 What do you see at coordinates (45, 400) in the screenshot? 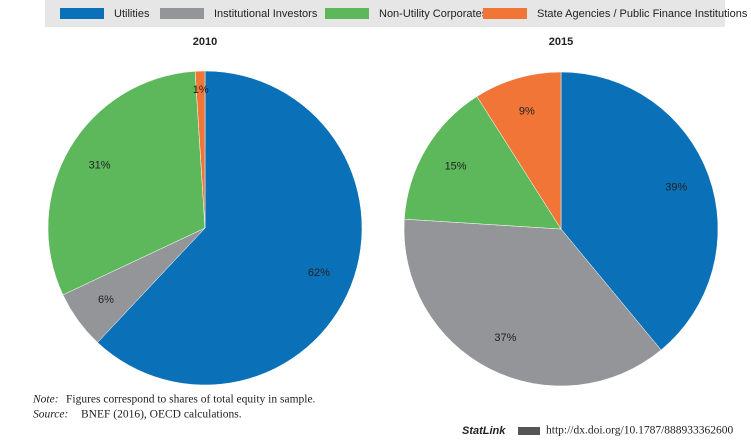
I see `note-label: Note:` at bounding box center [45, 400].